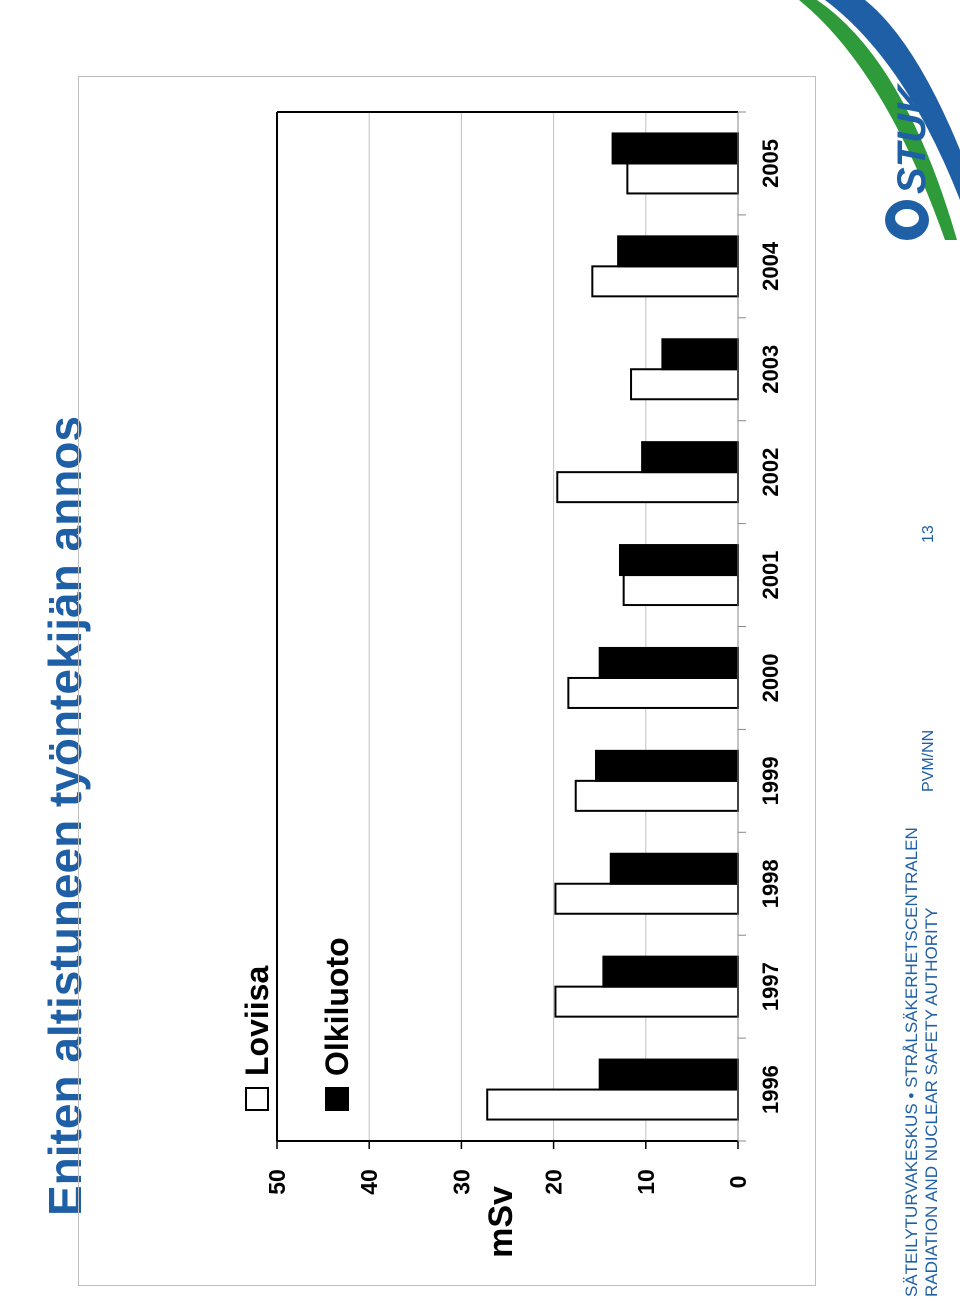 The height and width of the screenshot is (1301, 960). I want to click on y-tick-label: 50, so click(277, 1182).